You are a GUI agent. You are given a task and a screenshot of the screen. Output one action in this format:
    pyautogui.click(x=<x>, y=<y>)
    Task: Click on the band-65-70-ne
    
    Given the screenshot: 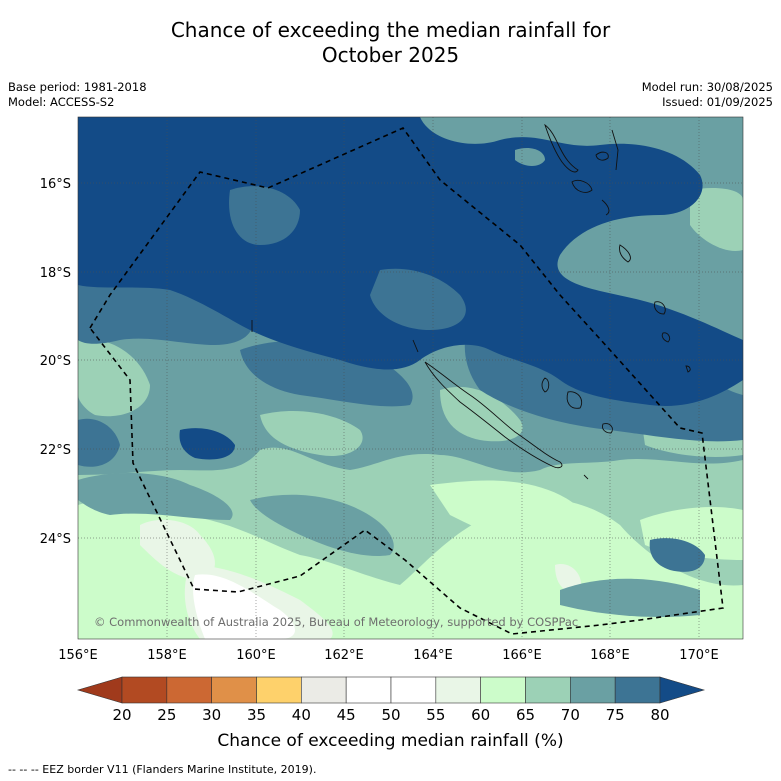 What is the action you would take?
    pyautogui.click(x=716, y=219)
    